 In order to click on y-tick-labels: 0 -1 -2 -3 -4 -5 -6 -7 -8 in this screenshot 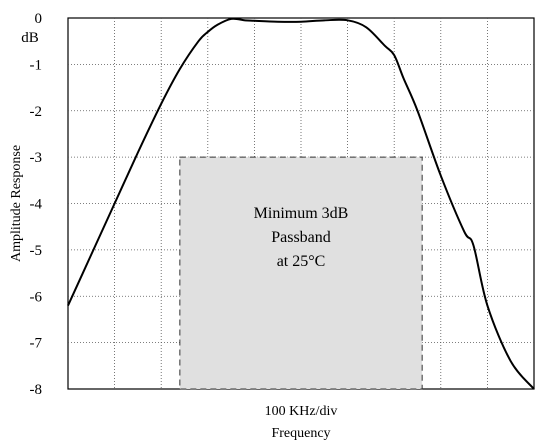, I will do `click(36, 204)`.